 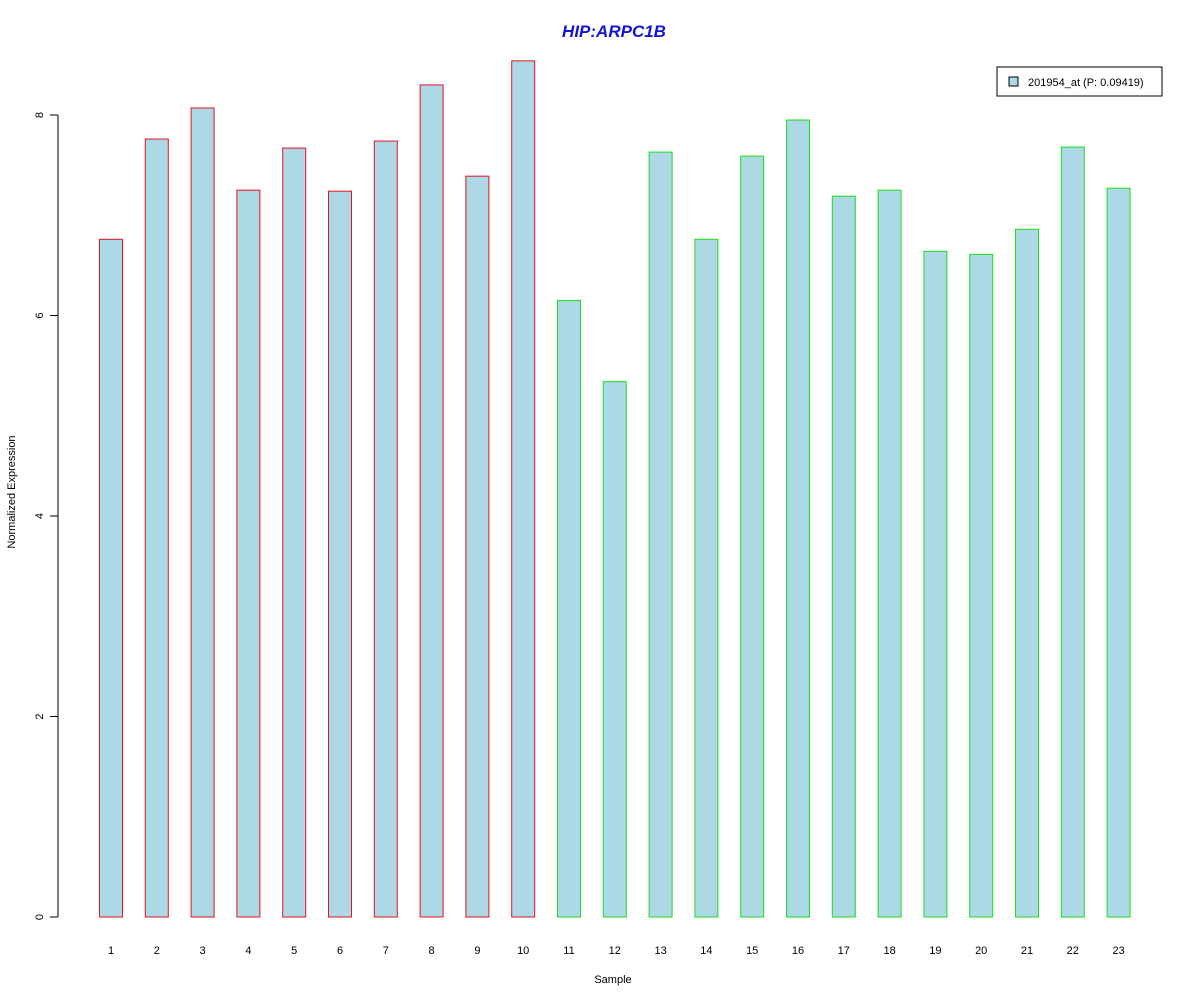 What do you see at coordinates (248, 951) in the screenshot?
I see `x-tick-label: 4` at bounding box center [248, 951].